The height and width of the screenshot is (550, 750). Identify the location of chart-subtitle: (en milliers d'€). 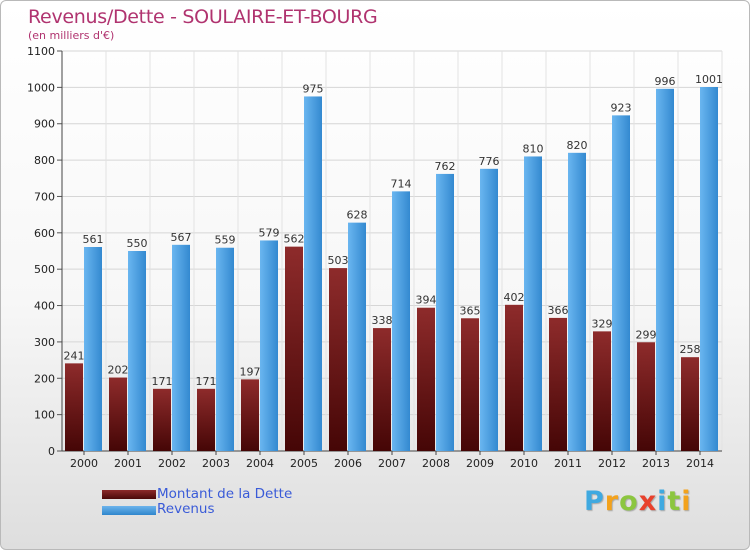
(71, 35).